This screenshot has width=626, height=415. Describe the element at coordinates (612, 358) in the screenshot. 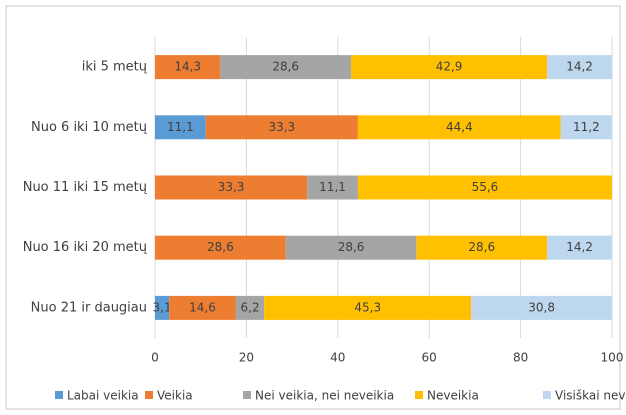

I see `x-tick-label: 100` at that location.